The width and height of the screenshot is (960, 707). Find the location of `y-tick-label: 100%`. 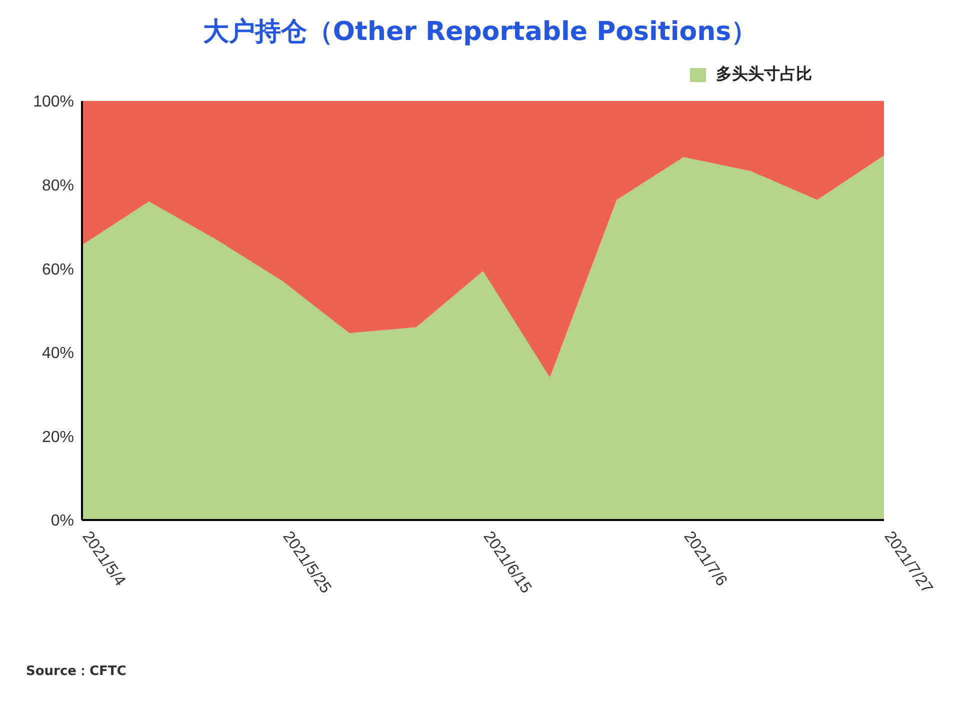

y-tick-label: 100% is located at coordinates (53, 102).